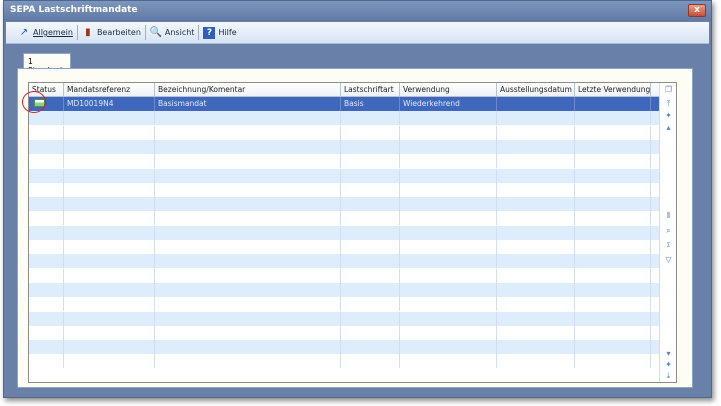 The image size is (721, 406). What do you see at coordinates (668, 353) in the screenshot?
I see `down-icon: ▾` at bounding box center [668, 353].